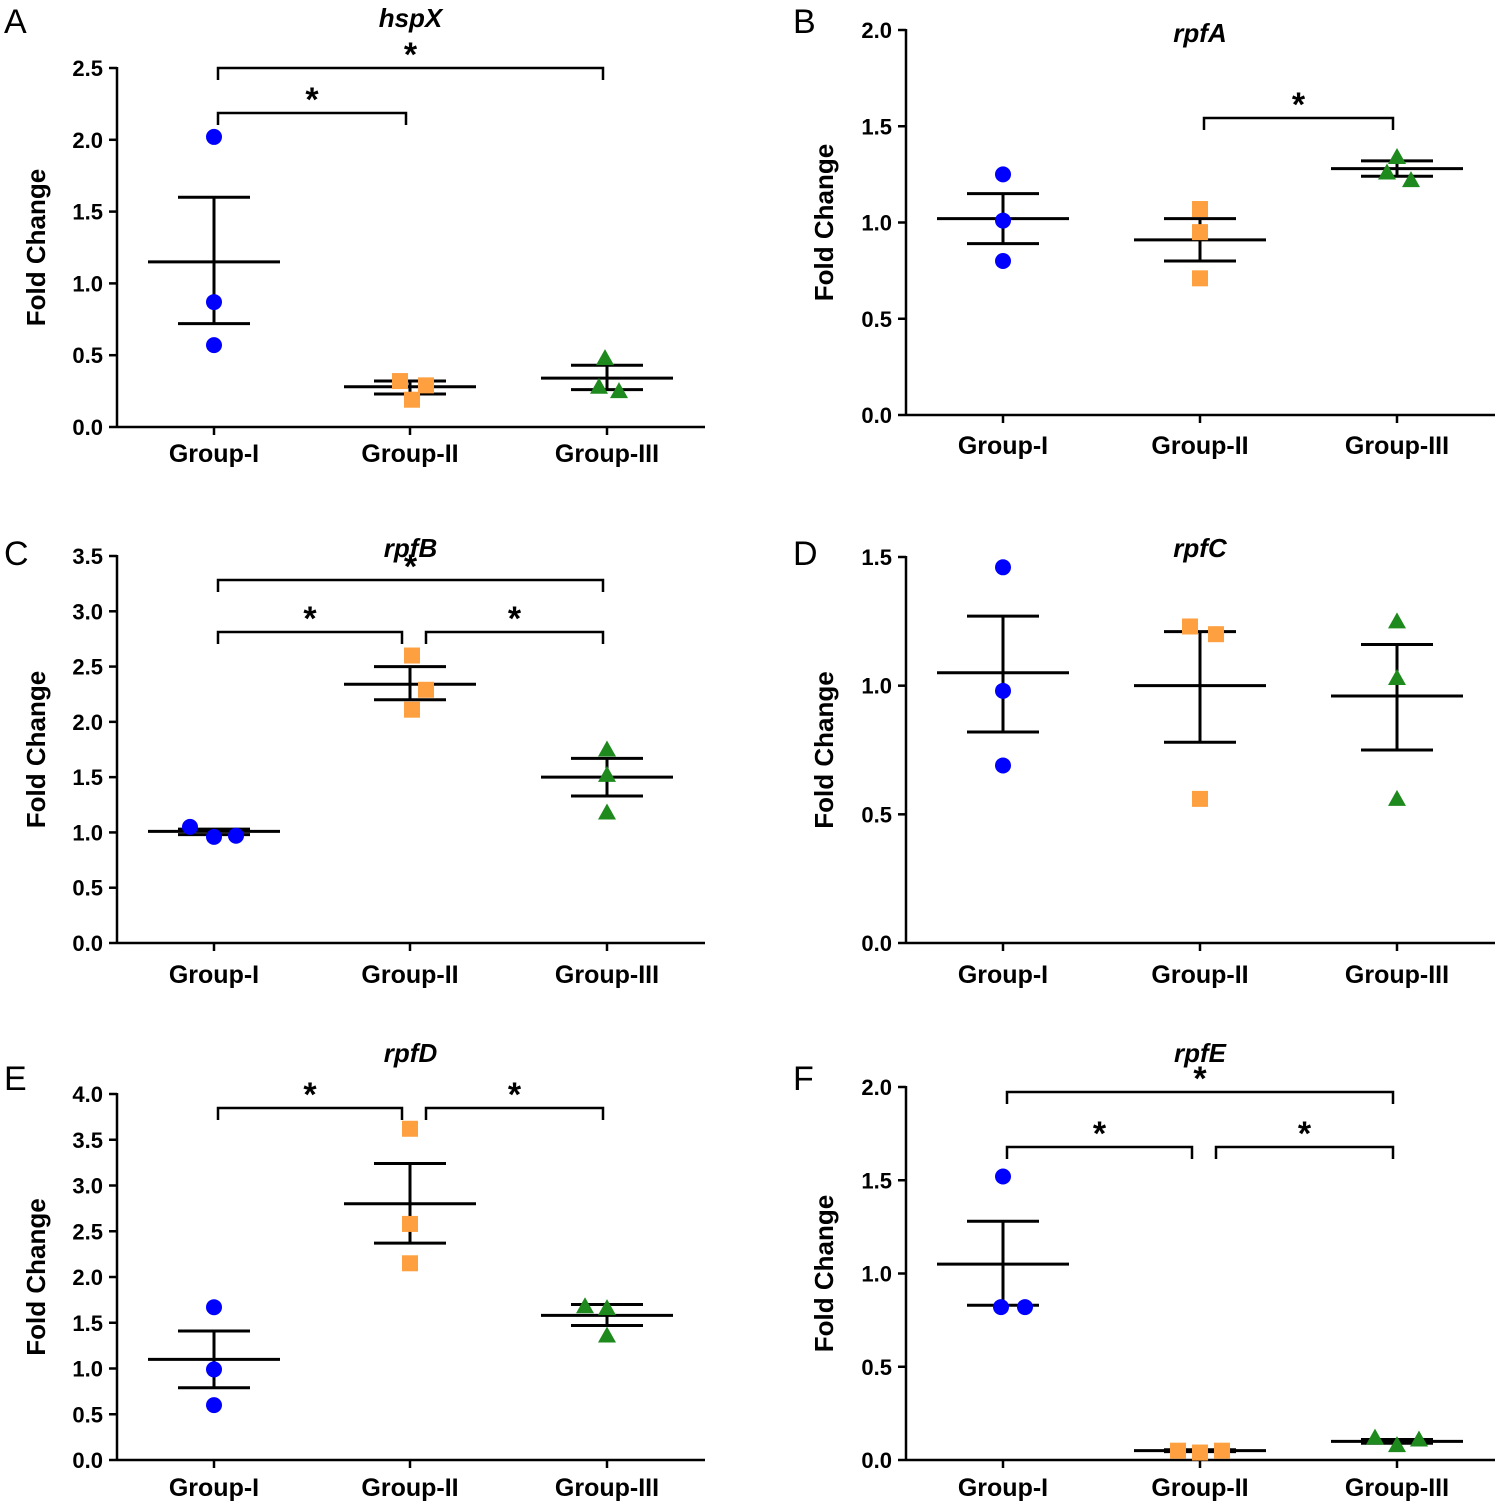 Image resolution: width=1499 pixels, height=1505 pixels. What do you see at coordinates (1200, 1053) in the screenshot?
I see `chart-title: rpfE` at bounding box center [1200, 1053].